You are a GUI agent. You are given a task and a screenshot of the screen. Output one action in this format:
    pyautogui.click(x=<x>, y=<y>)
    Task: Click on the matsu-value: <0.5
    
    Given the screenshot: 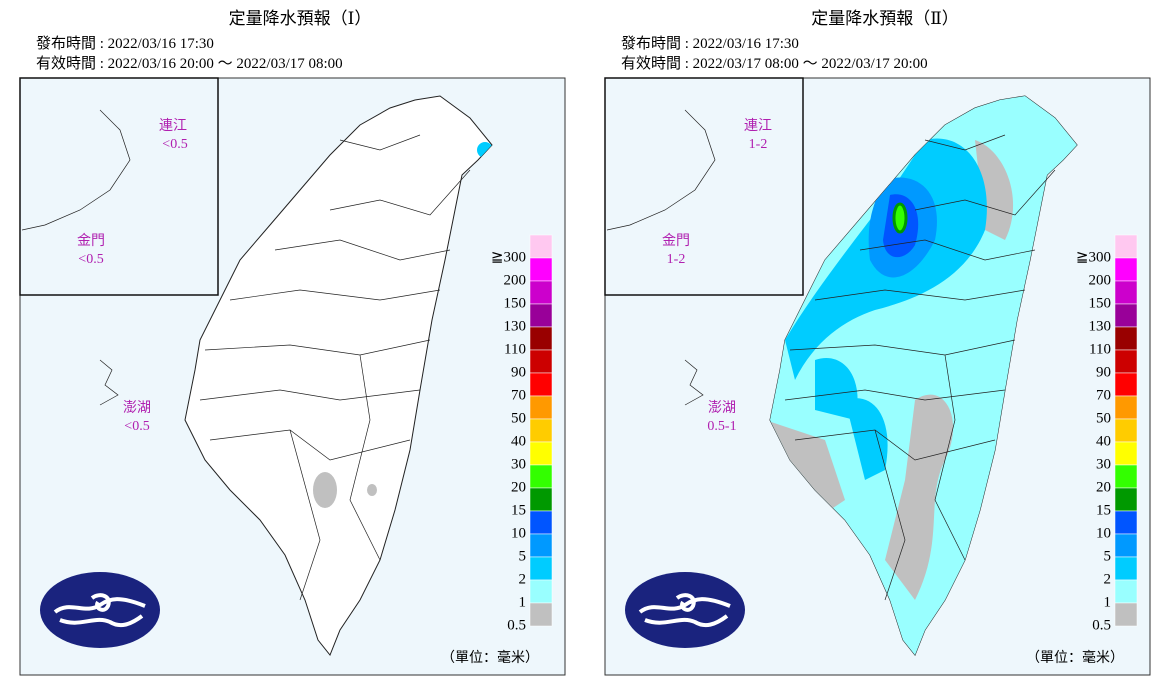 What is the action you would take?
    pyautogui.click(x=174, y=144)
    